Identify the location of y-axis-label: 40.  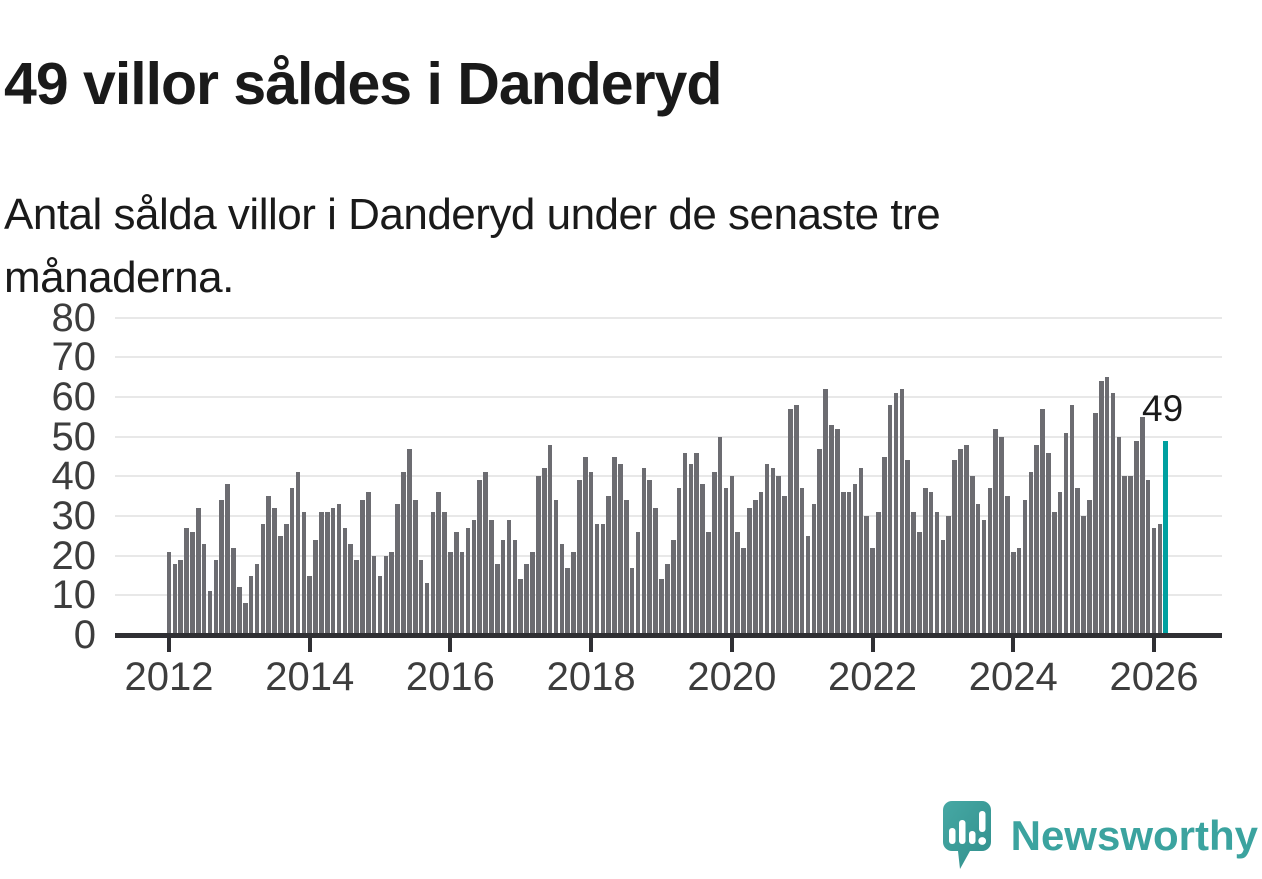
(74, 476).